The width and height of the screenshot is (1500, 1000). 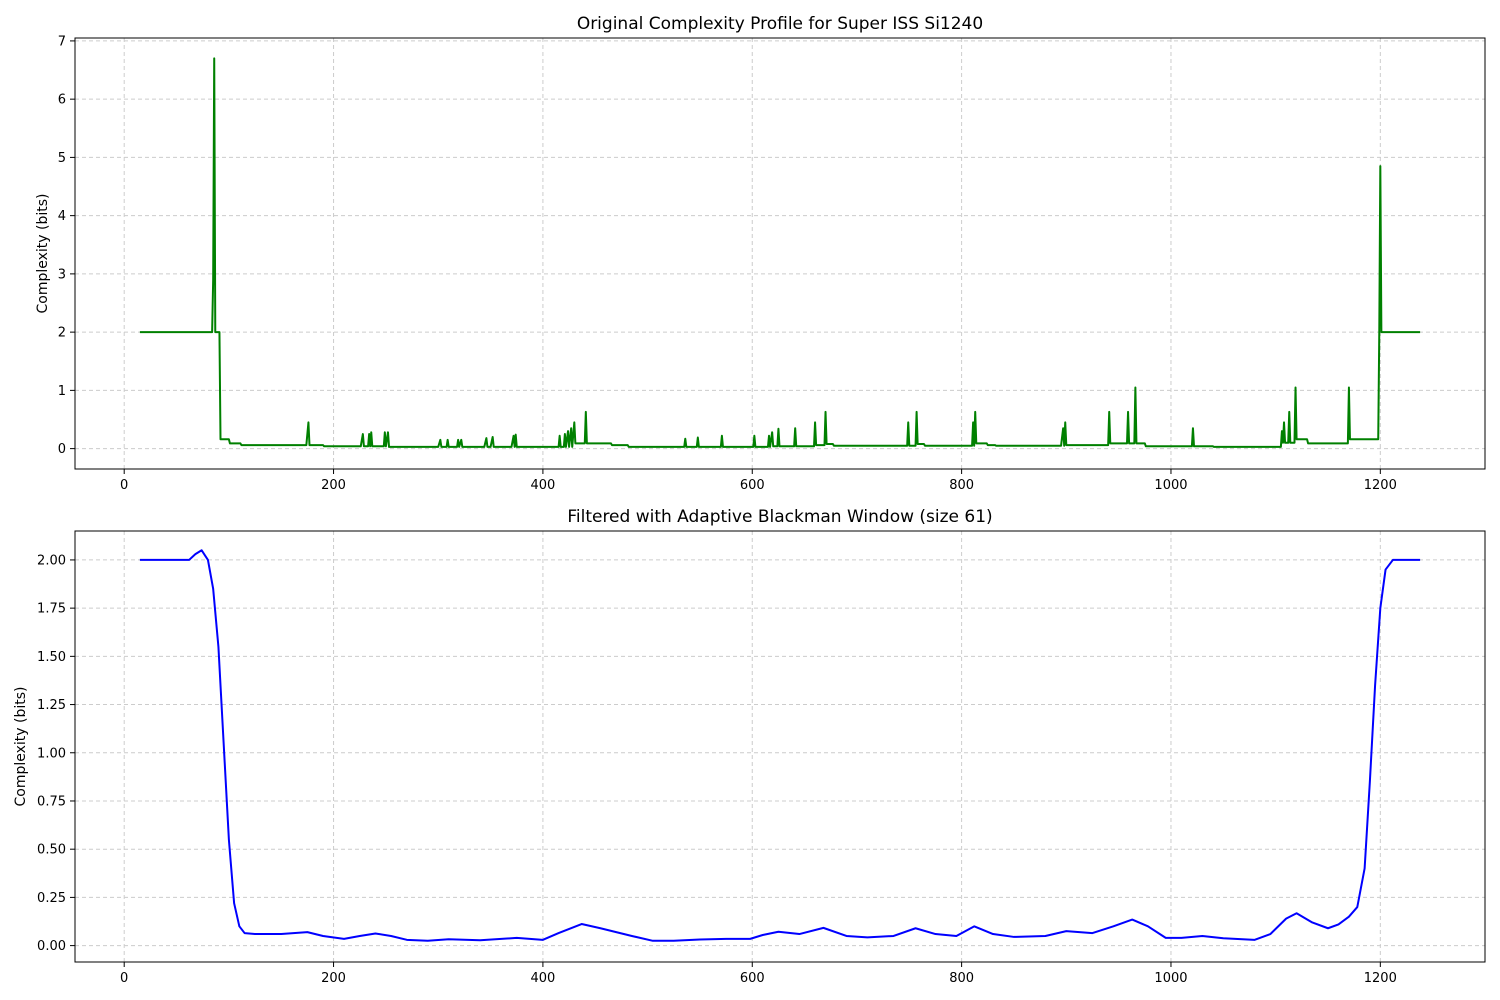 What do you see at coordinates (51, 946) in the screenshot?
I see `y-tick-label: 0.00` at bounding box center [51, 946].